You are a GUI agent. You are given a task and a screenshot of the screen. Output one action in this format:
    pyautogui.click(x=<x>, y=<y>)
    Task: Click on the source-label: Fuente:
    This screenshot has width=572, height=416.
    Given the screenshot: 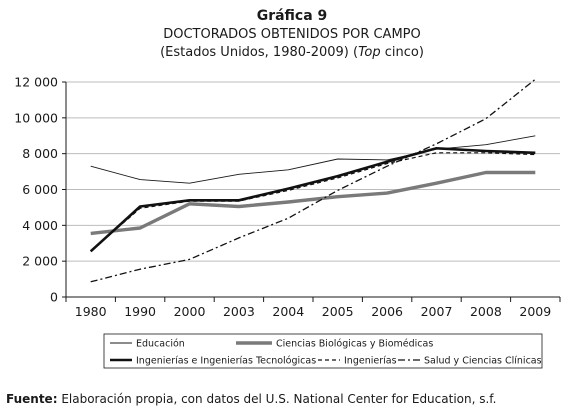 What is the action you would take?
    pyautogui.click(x=32, y=399)
    